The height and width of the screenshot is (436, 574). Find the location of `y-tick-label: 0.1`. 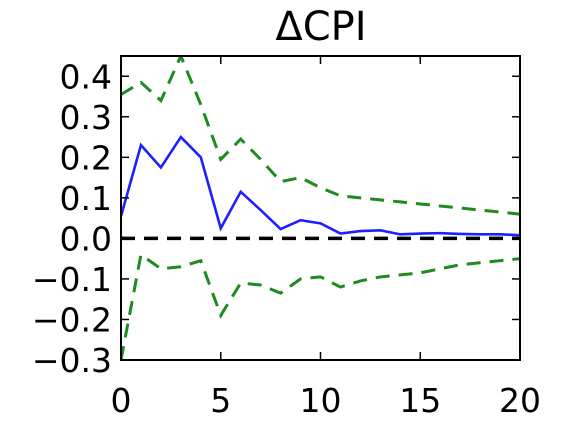

y-tick-label: 0.1 is located at coordinates (86, 198).